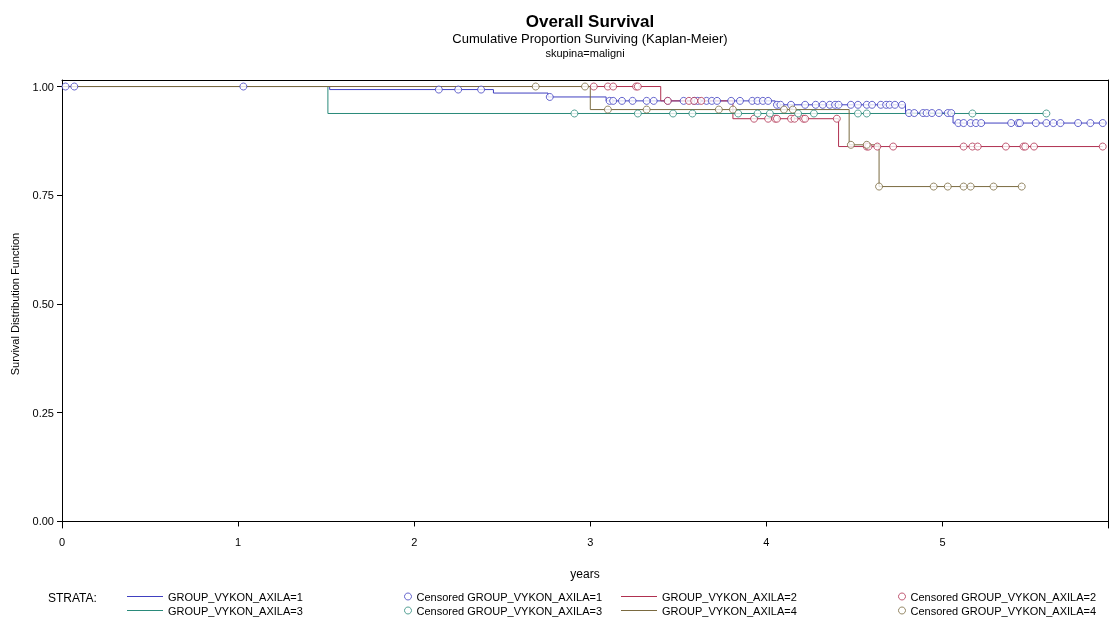 The image size is (1111, 619). What do you see at coordinates (590, 21) in the screenshot?
I see `chart-title: Overall Survival` at bounding box center [590, 21].